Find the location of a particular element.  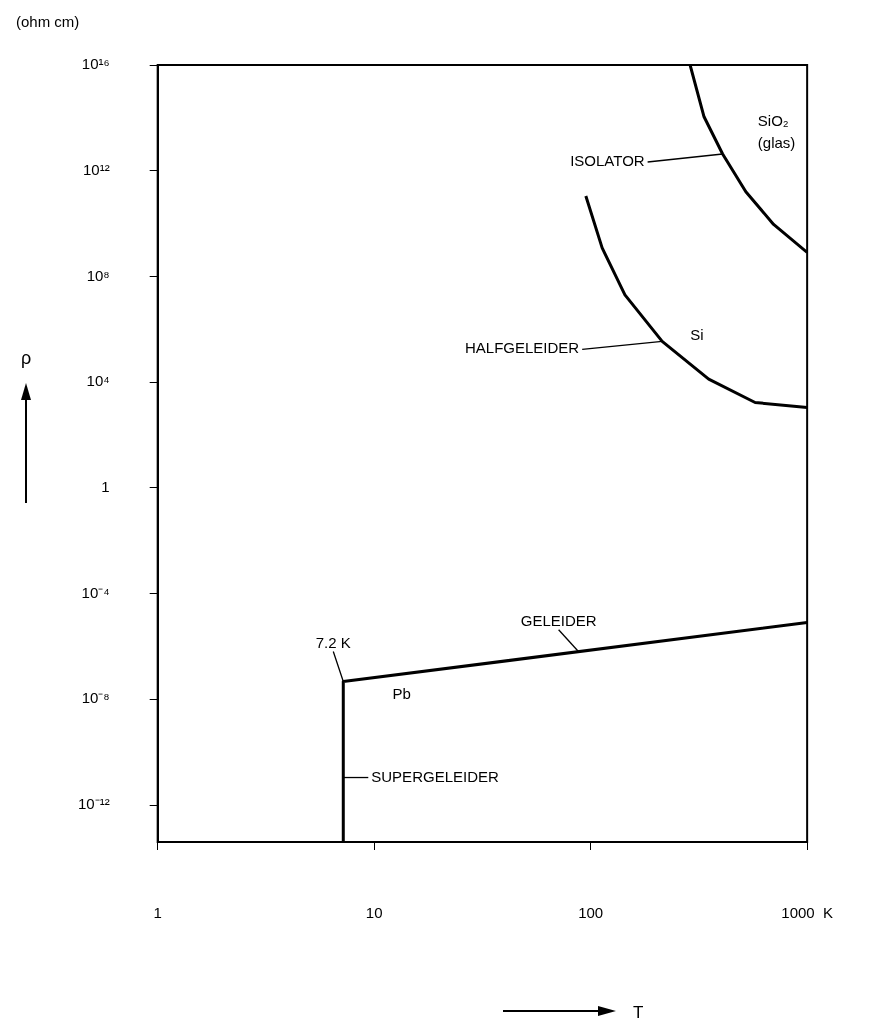

x-tick-label: 100 is located at coordinates (591, 913).